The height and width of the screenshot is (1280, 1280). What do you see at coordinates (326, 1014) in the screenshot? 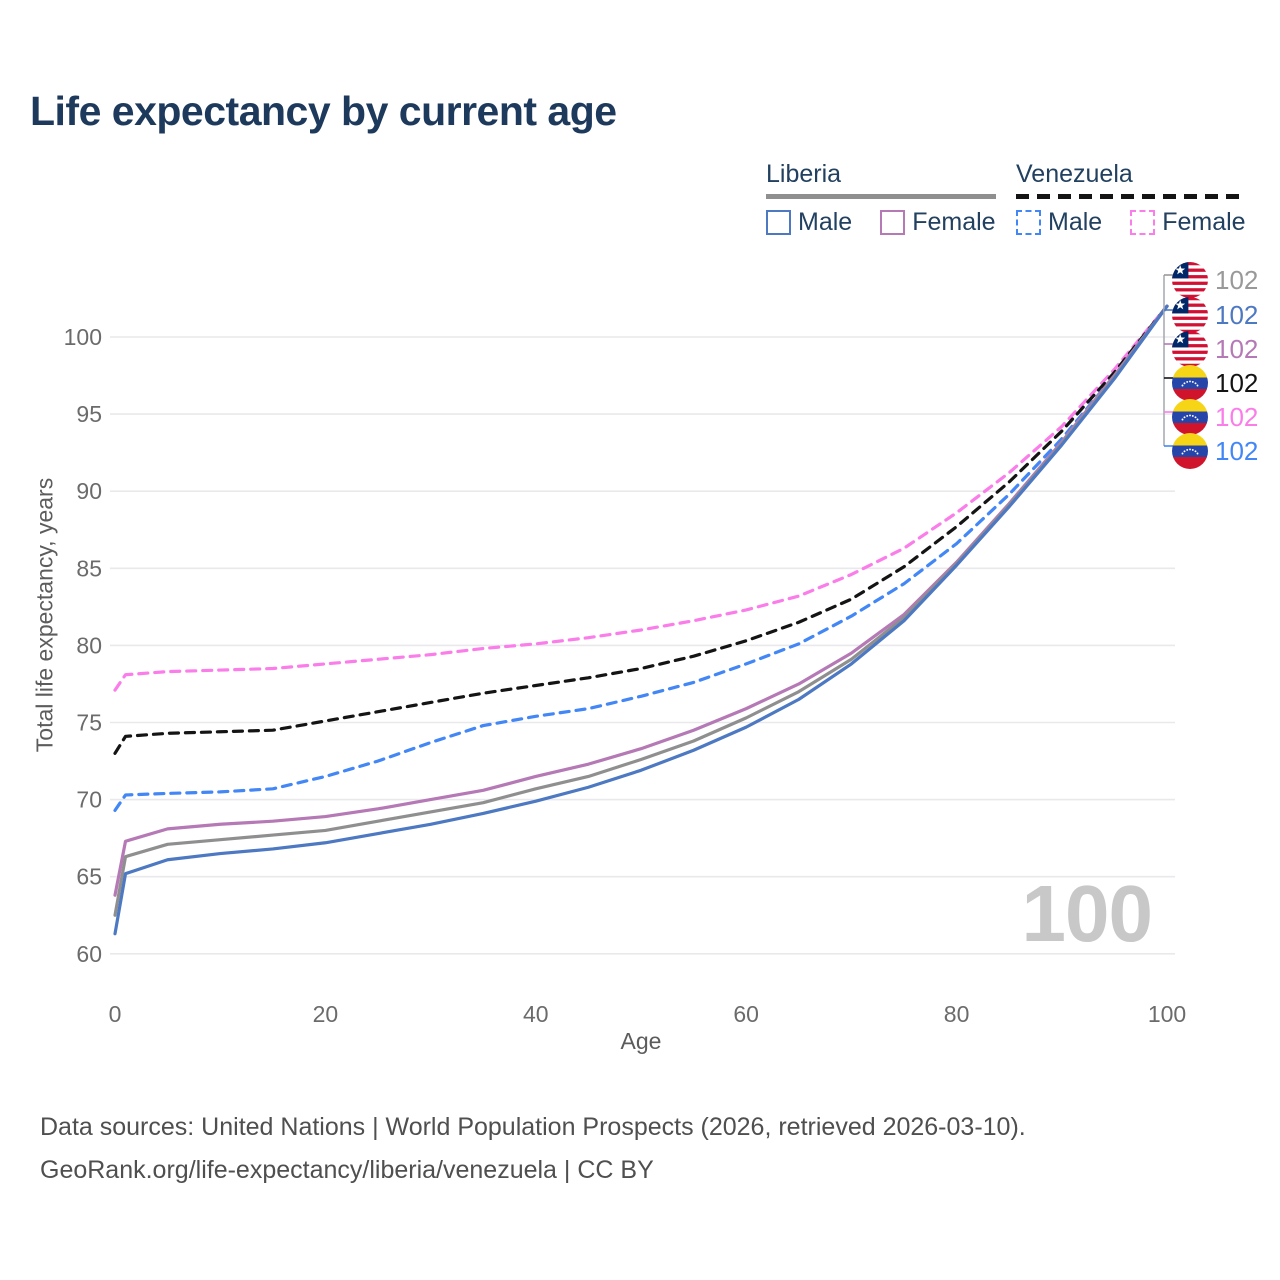
I see `x-tick-20: 20` at bounding box center [326, 1014].